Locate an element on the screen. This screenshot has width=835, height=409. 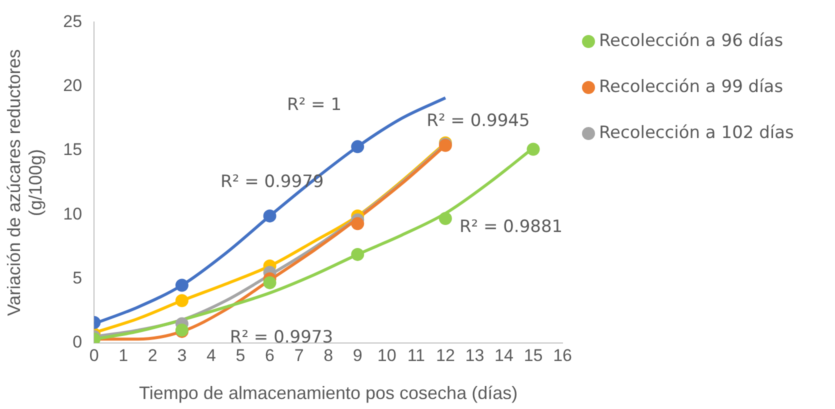
x-tick-label: 13 is located at coordinates (474, 355).